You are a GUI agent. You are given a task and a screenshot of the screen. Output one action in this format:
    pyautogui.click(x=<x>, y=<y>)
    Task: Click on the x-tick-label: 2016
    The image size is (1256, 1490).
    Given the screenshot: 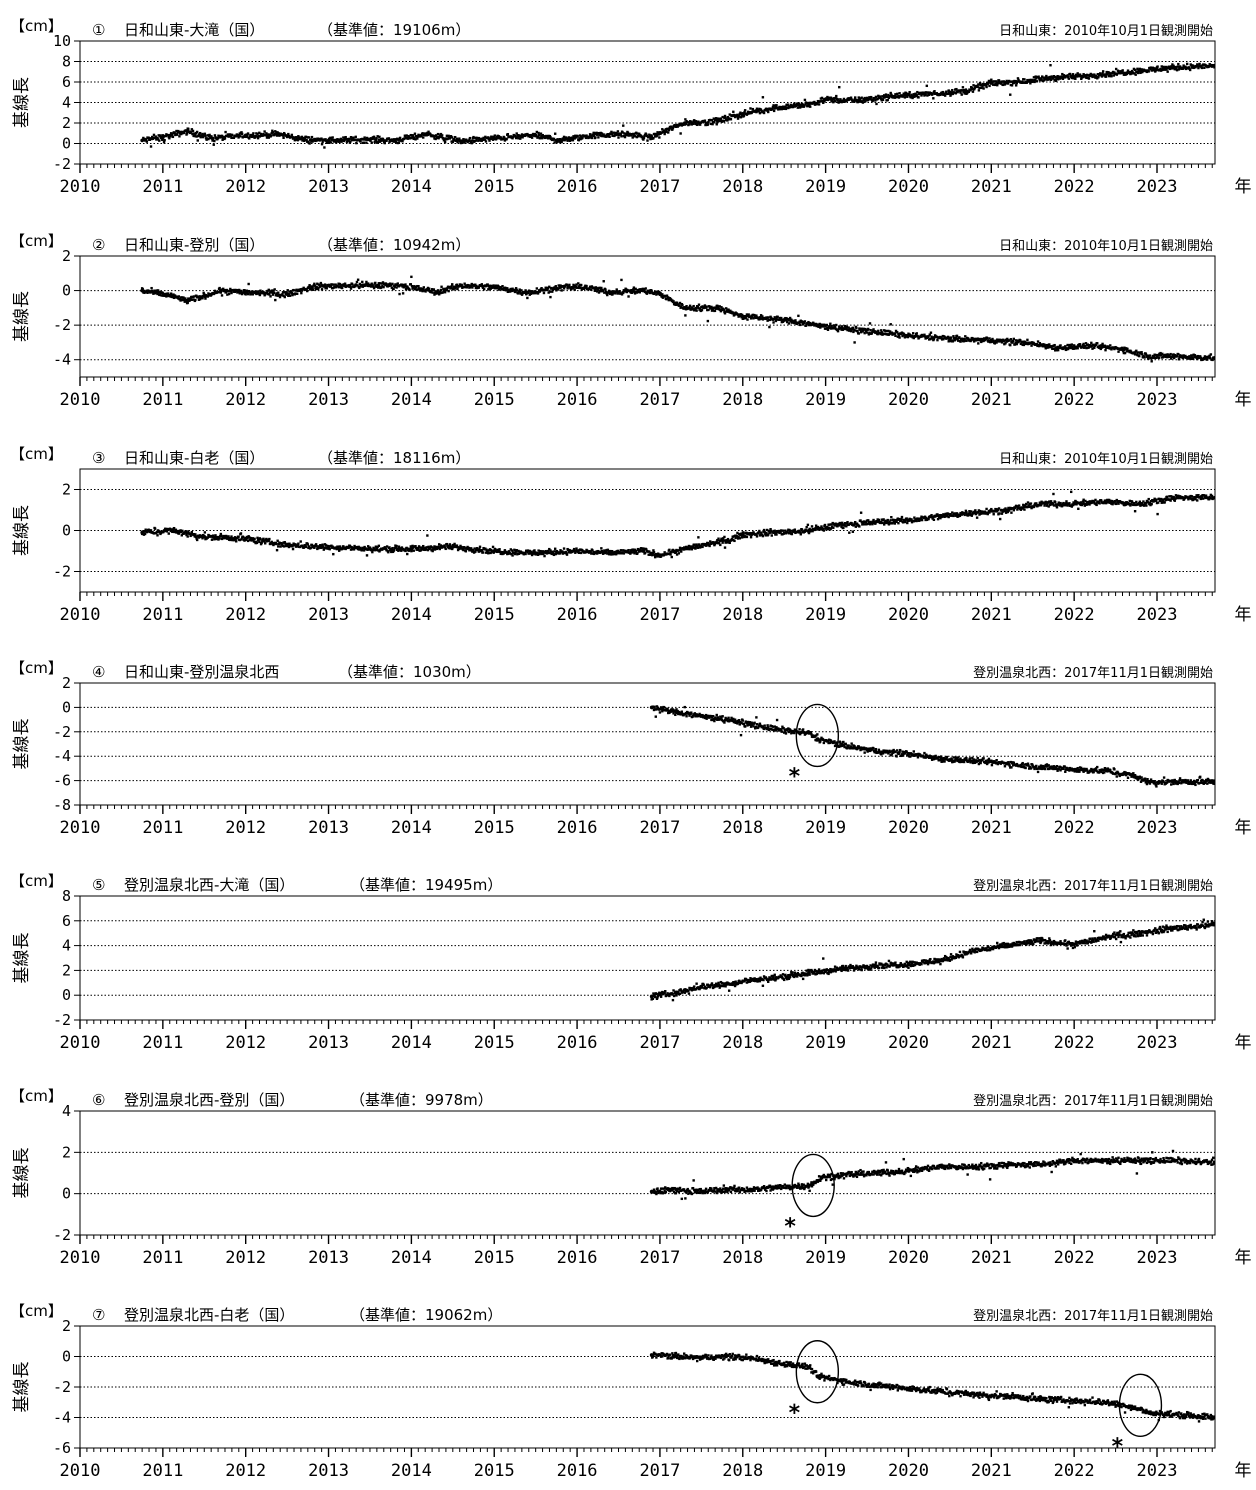 What is the action you would take?
    pyautogui.click(x=577, y=187)
    